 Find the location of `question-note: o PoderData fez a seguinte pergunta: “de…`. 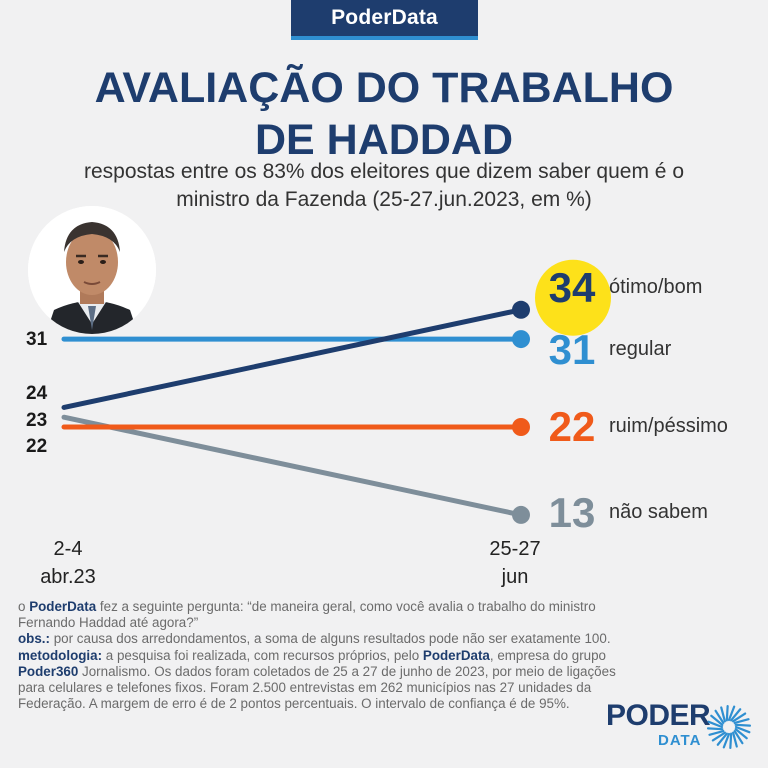

question-note: o PoderData fez a seguinte pergunta: “de… is located at coordinates (328, 615).